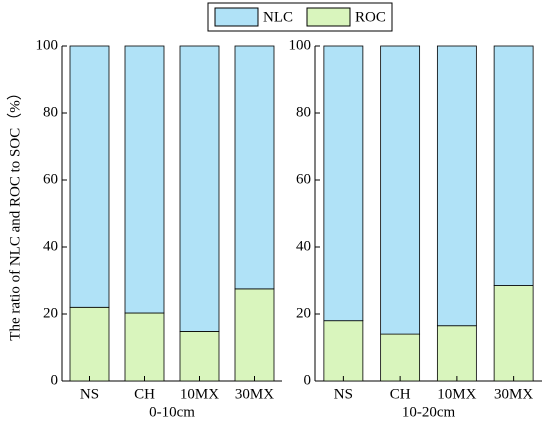  I want to click on legend-label: ROC, so click(370, 17).